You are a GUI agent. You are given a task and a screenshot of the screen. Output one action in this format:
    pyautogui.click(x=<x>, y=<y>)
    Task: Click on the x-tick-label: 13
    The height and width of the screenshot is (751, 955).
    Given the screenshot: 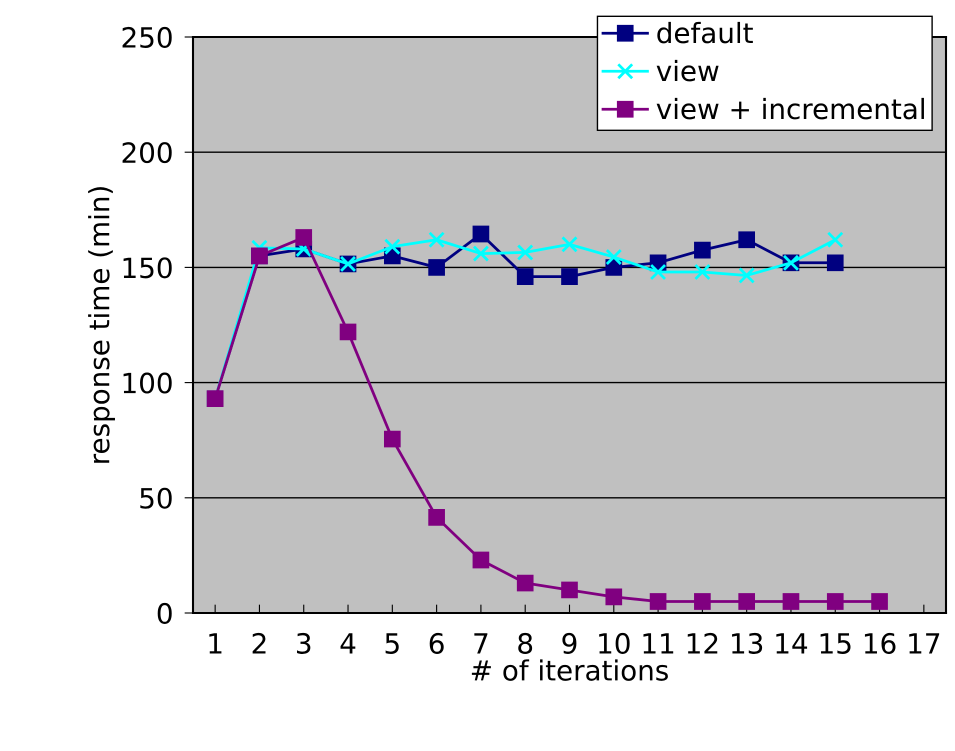 What is the action you would take?
    pyautogui.click(x=747, y=643)
    